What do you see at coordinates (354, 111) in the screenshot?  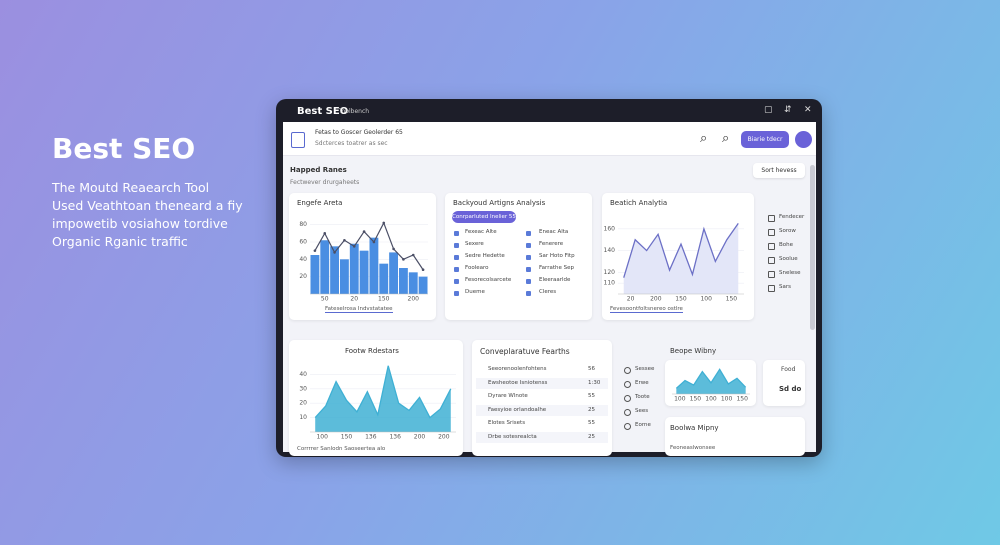 I see `window-menu: Toolbench` at bounding box center [354, 111].